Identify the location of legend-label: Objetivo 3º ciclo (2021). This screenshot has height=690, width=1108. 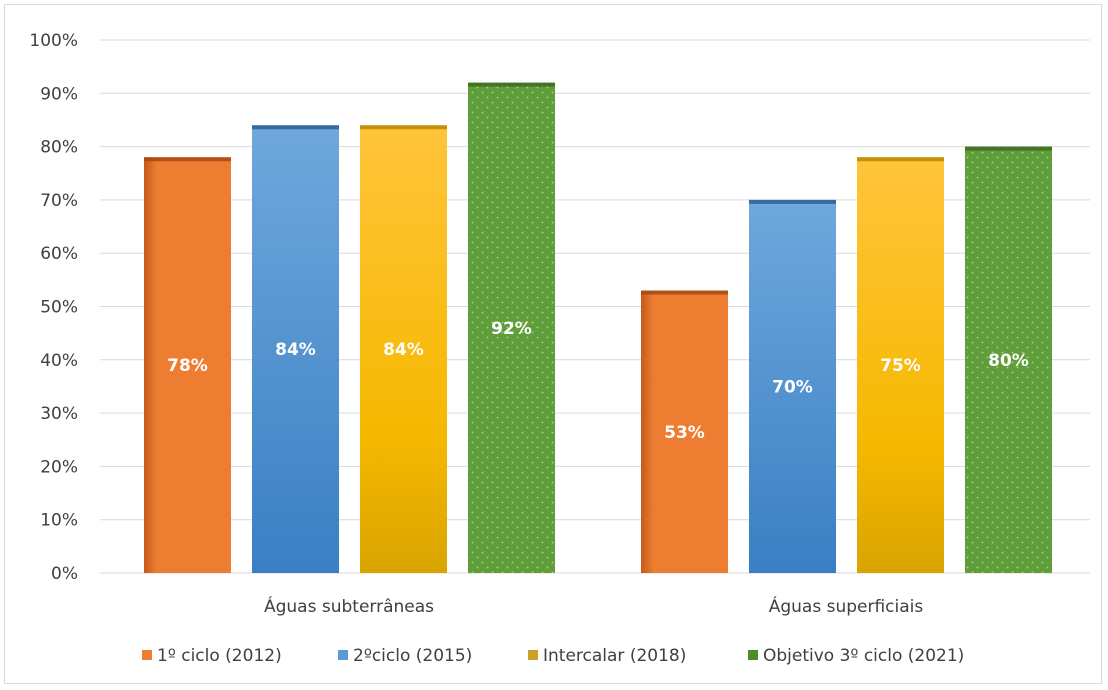
(863, 656).